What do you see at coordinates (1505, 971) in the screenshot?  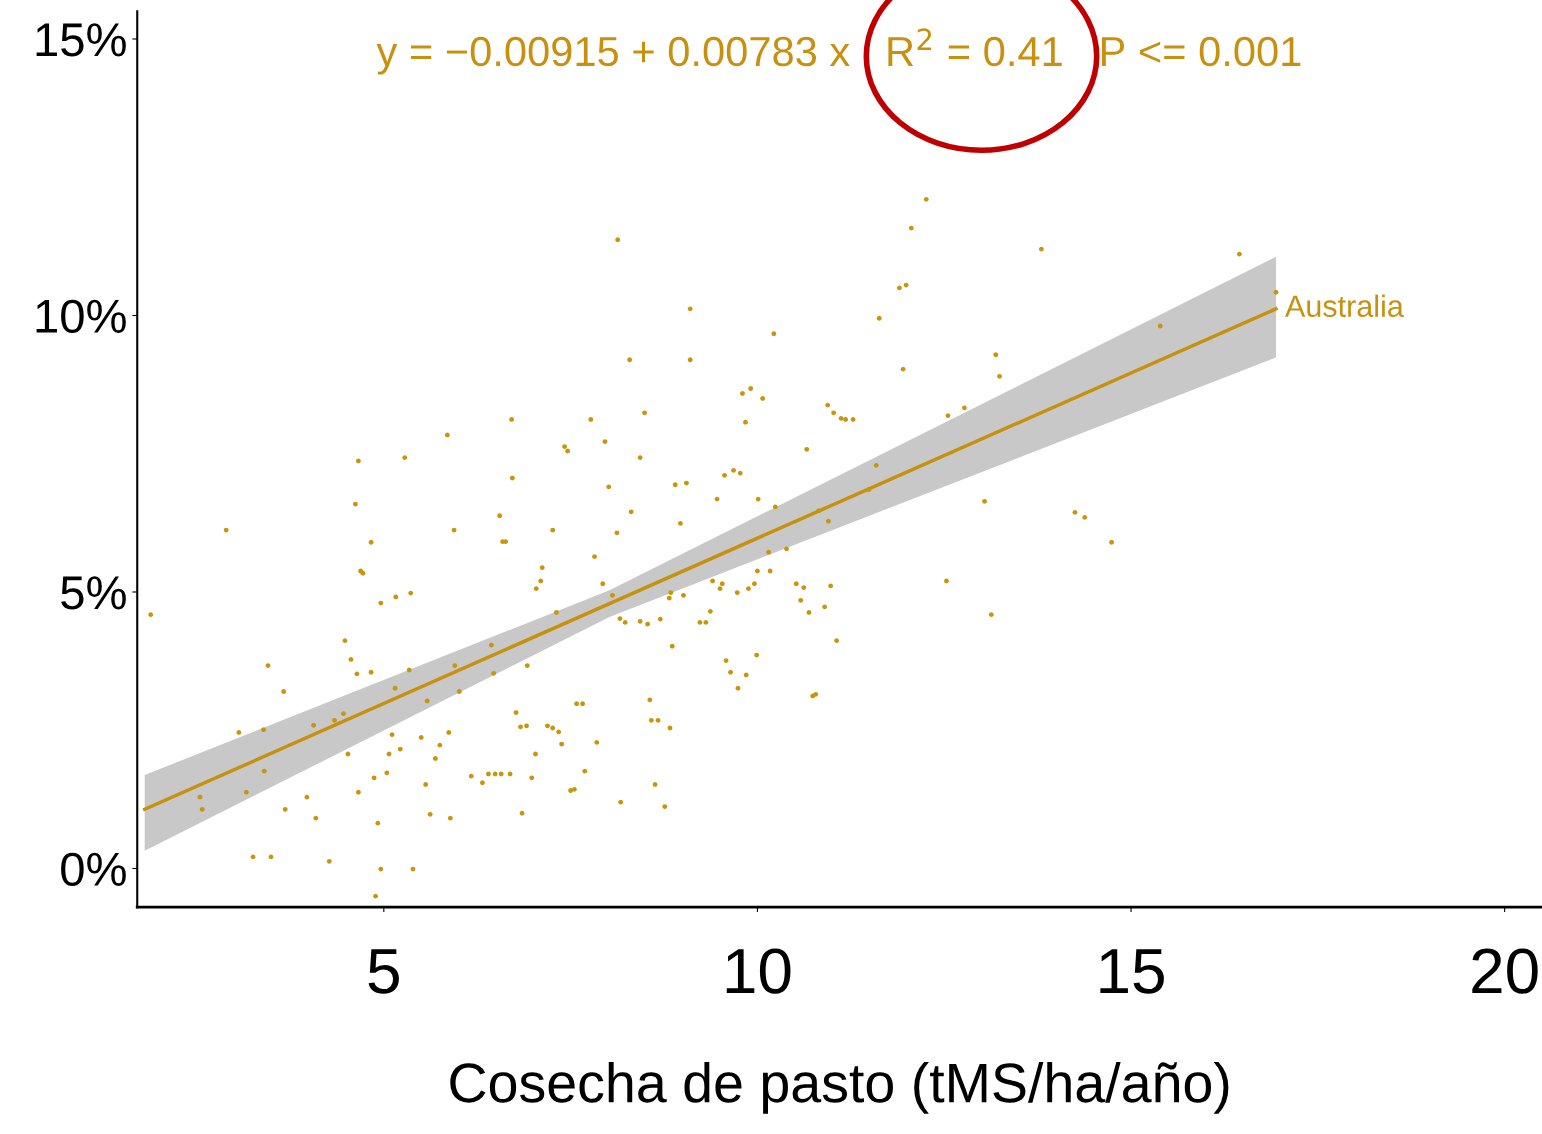 I see `x-tick-label: 20` at bounding box center [1505, 971].